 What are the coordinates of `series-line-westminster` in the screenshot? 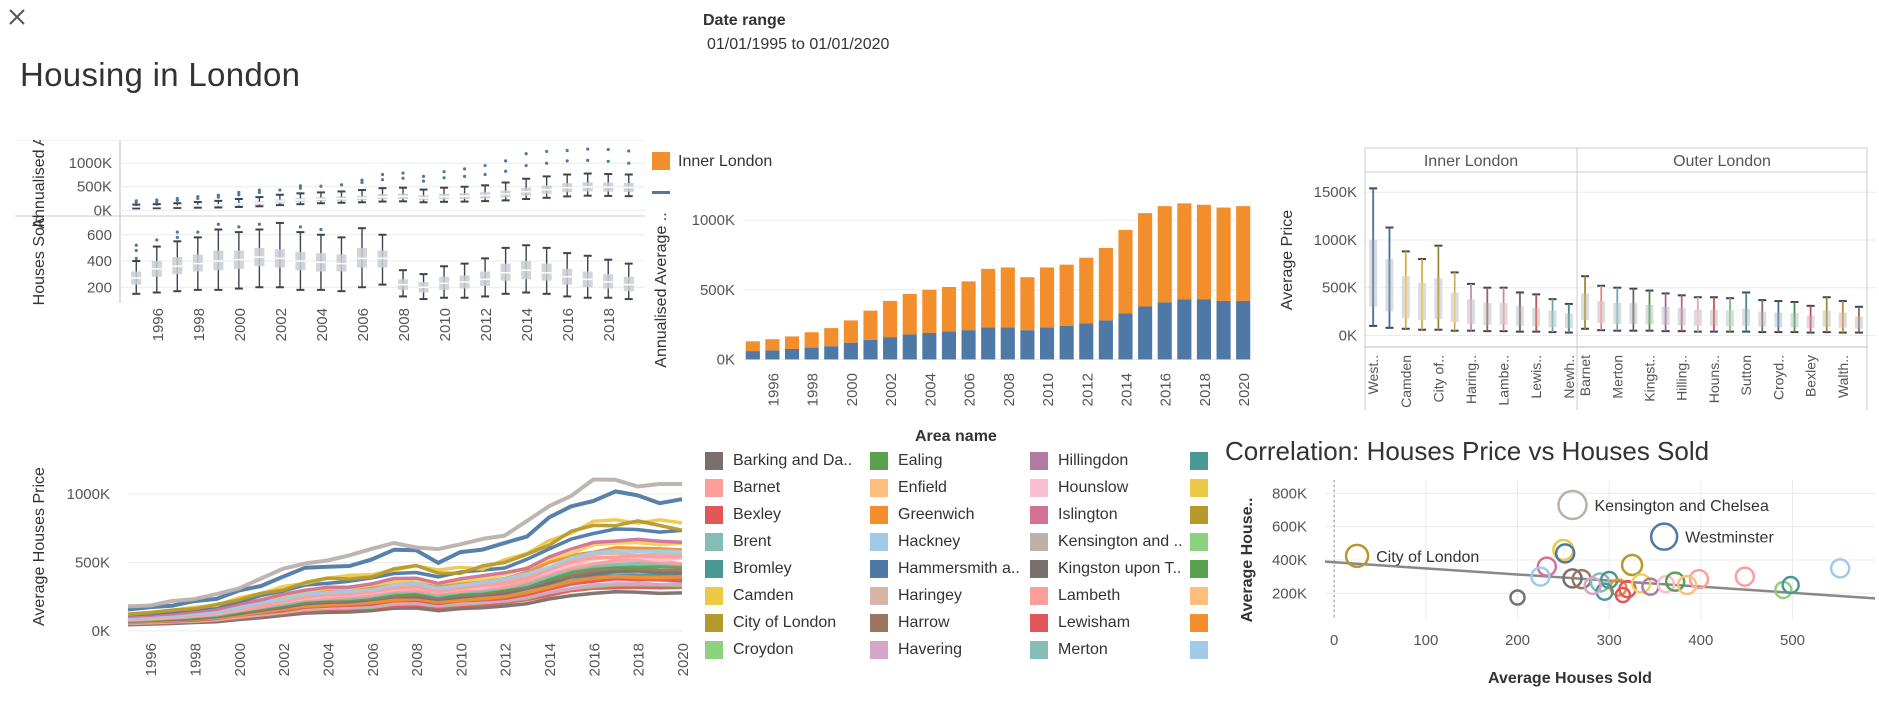 It's located at (405, 550).